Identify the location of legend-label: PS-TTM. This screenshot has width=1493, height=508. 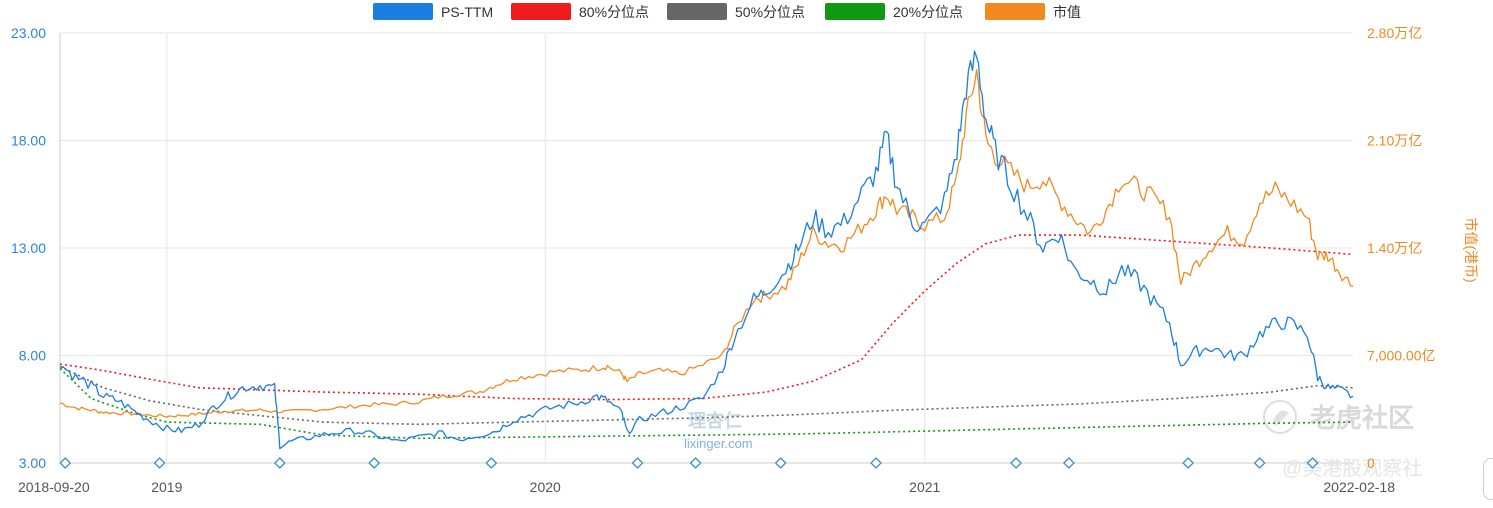
(467, 12).